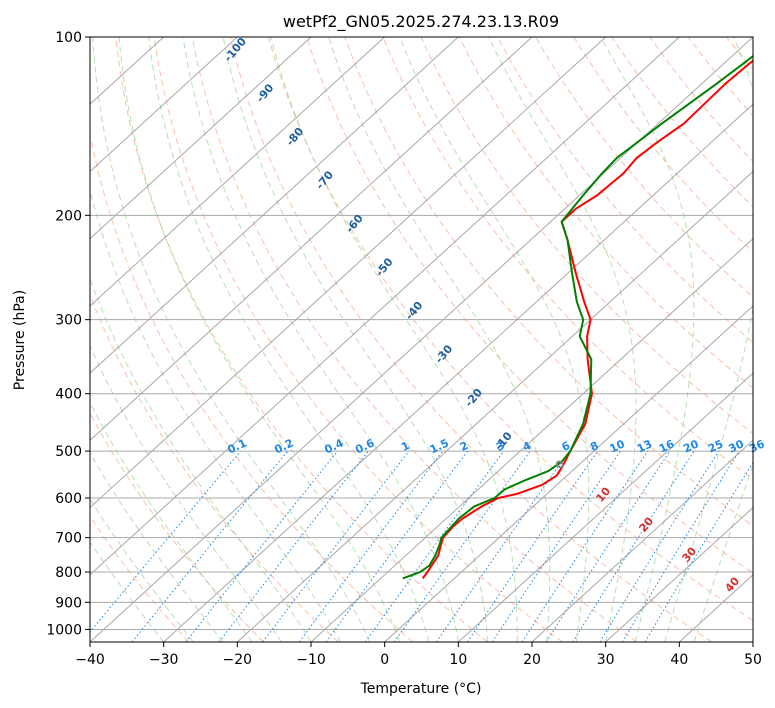 The image size is (775, 708). Describe the element at coordinates (644, 446) in the screenshot. I see `mixing-ratio-label: 13` at that location.